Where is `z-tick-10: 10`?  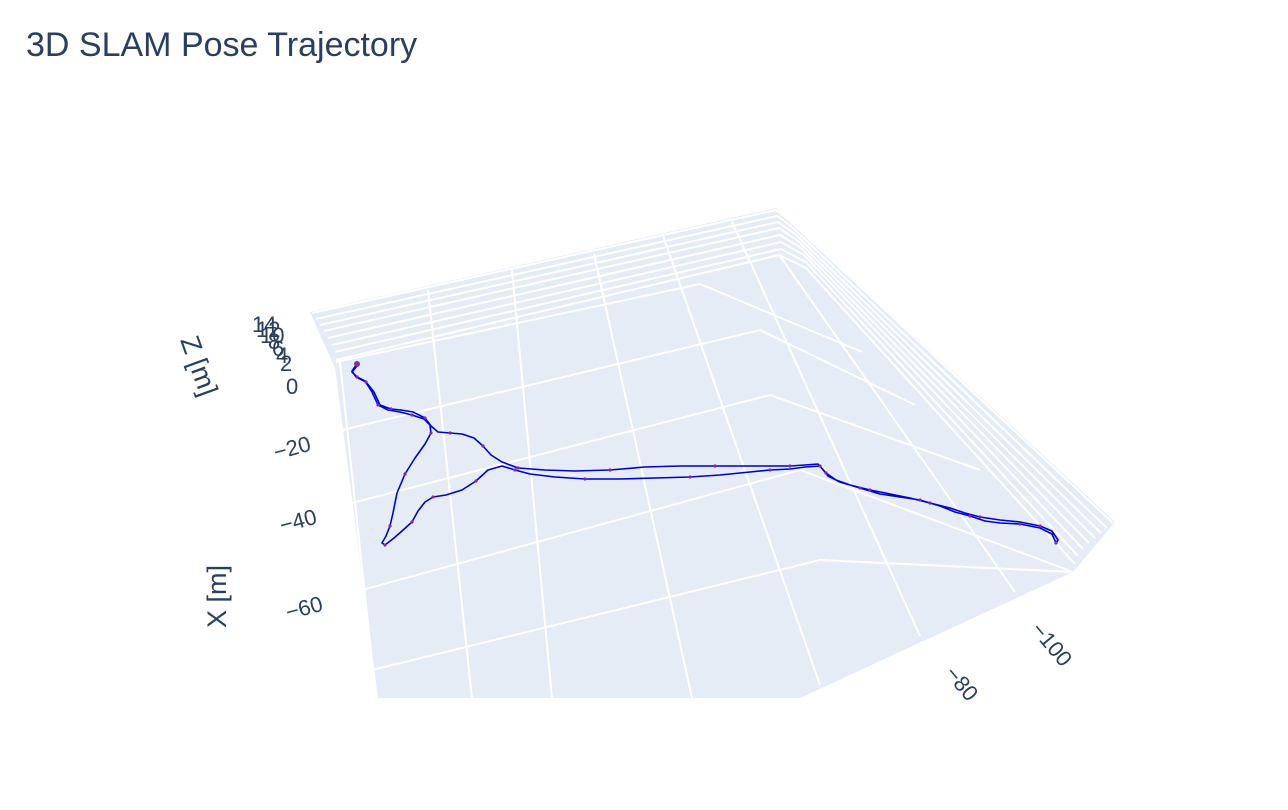 z-tick-10: 10 is located at coordinates (272, 335).